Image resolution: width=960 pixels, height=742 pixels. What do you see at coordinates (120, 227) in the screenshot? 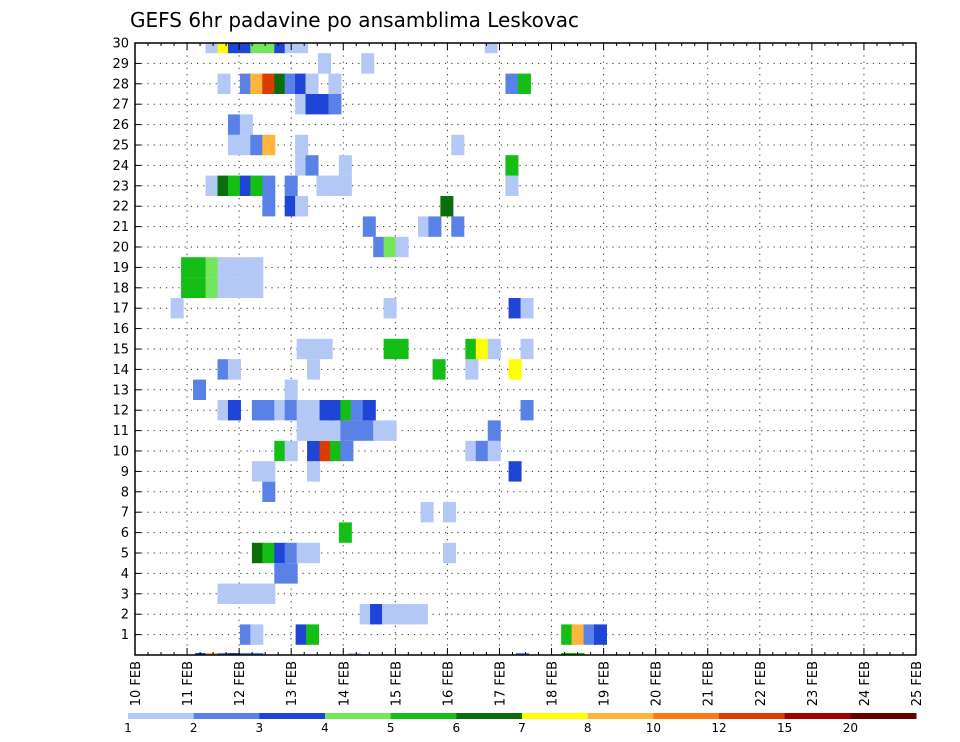
I see `y-tick-label: 21` at bounding box center [120, 227].